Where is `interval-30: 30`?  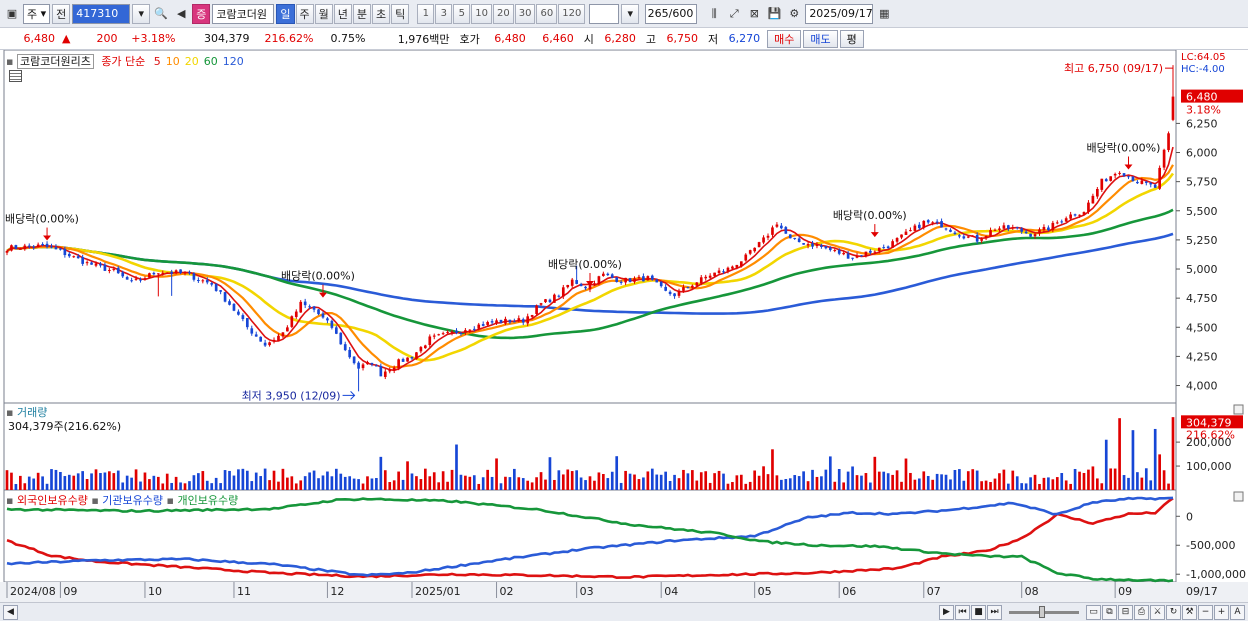
interval-30: 30 is located at coordinates (525, 13).